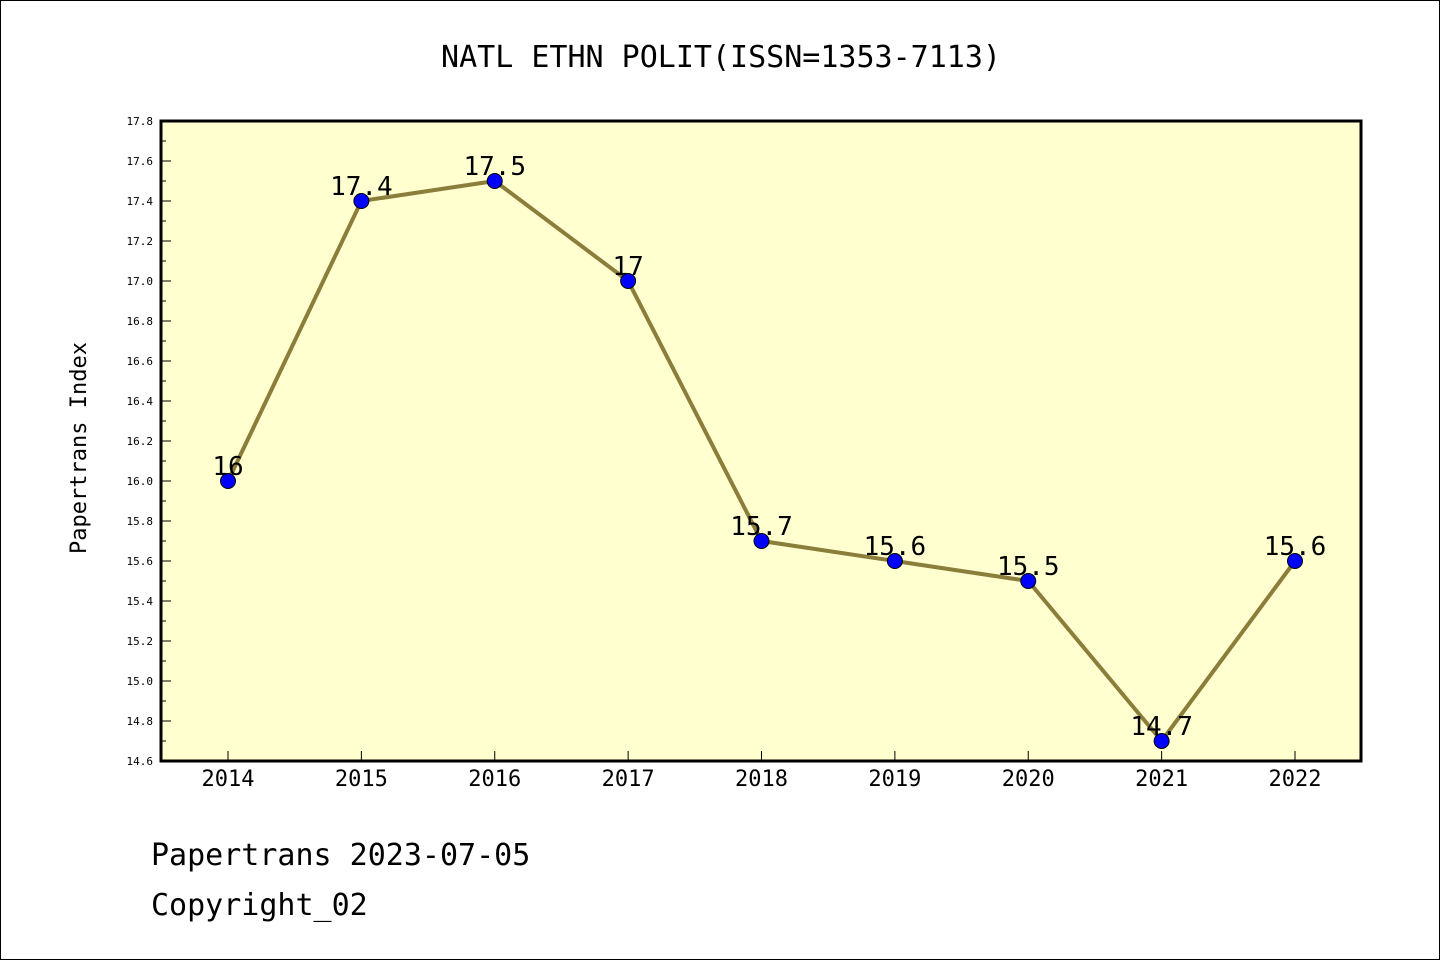 This screenshot has width=1440, height=961. I want to click on y-tick-label: 14.8, so click(140, 721).